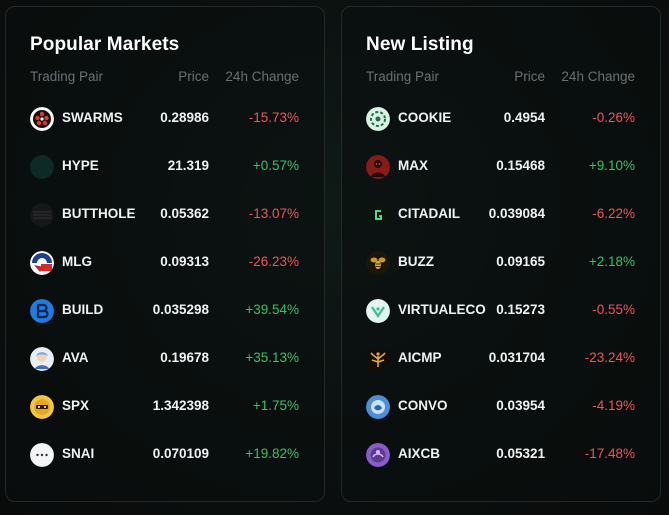 Image resolution: width=669 pixels, height=515 pixels. What do you see at coordinates (613, 117) in the screenshot?
I see `pair-change: -0.26%` at bounding box center [613, 117].